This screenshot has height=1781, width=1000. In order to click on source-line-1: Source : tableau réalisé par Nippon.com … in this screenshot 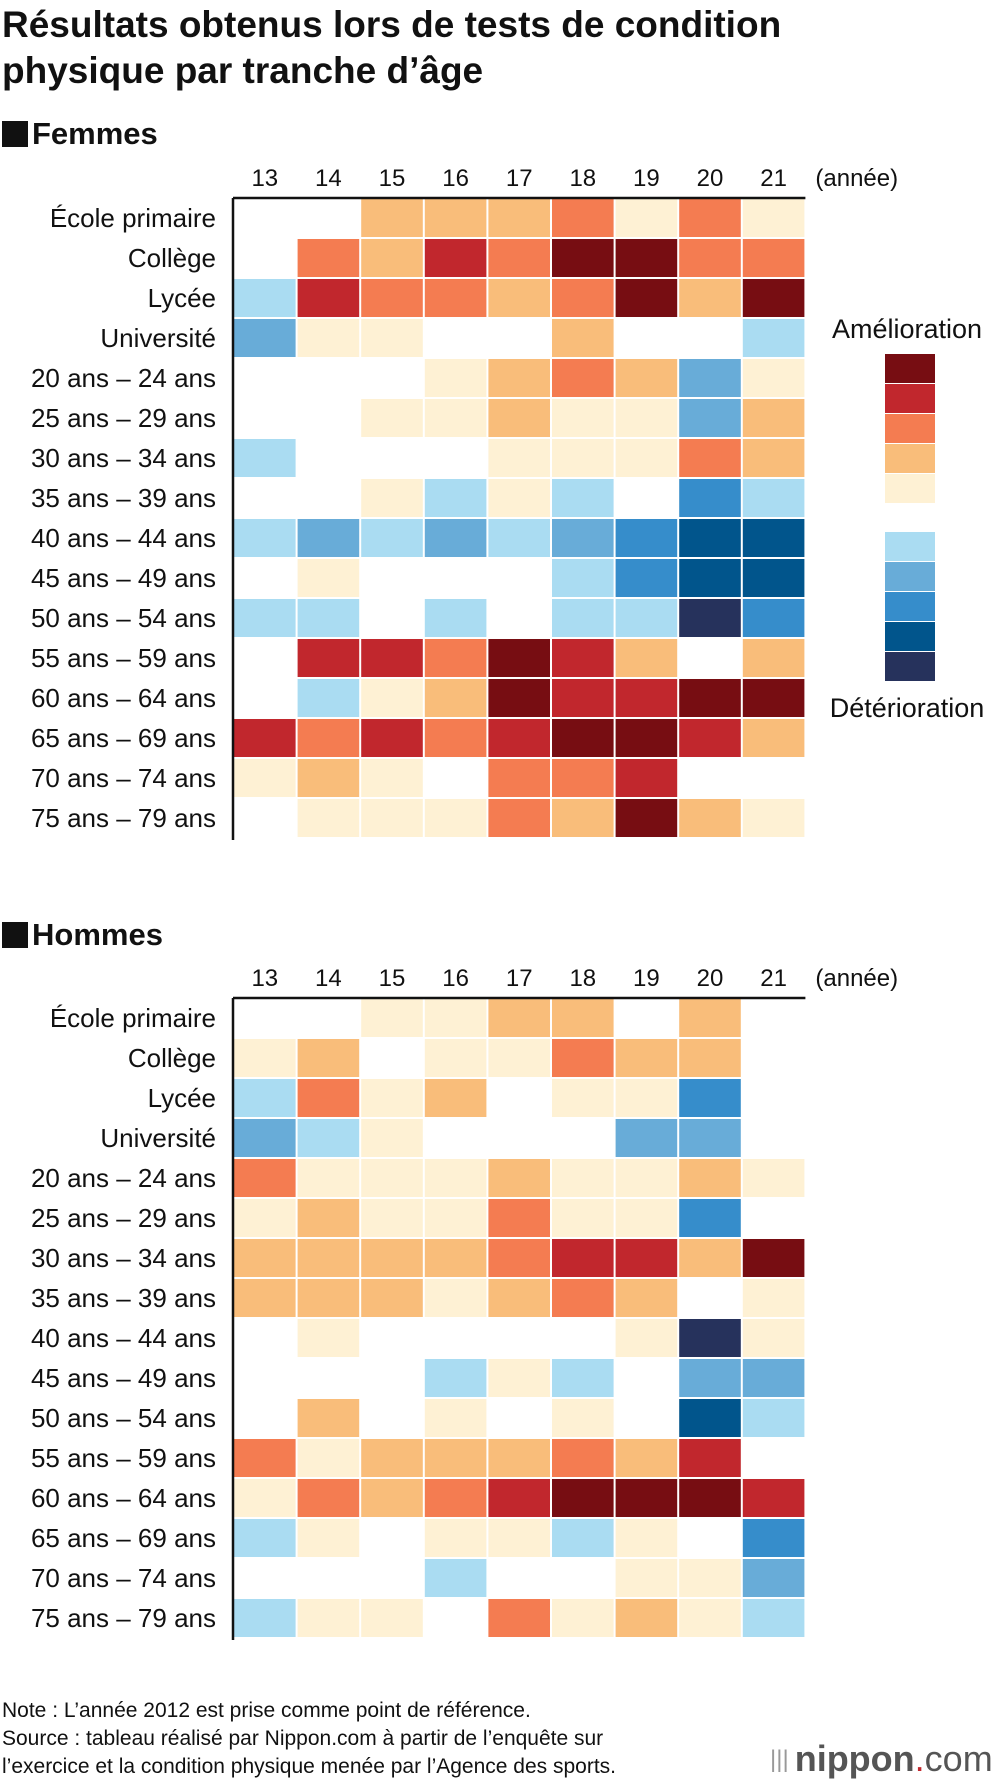, I will do `click(303, 1738)`.